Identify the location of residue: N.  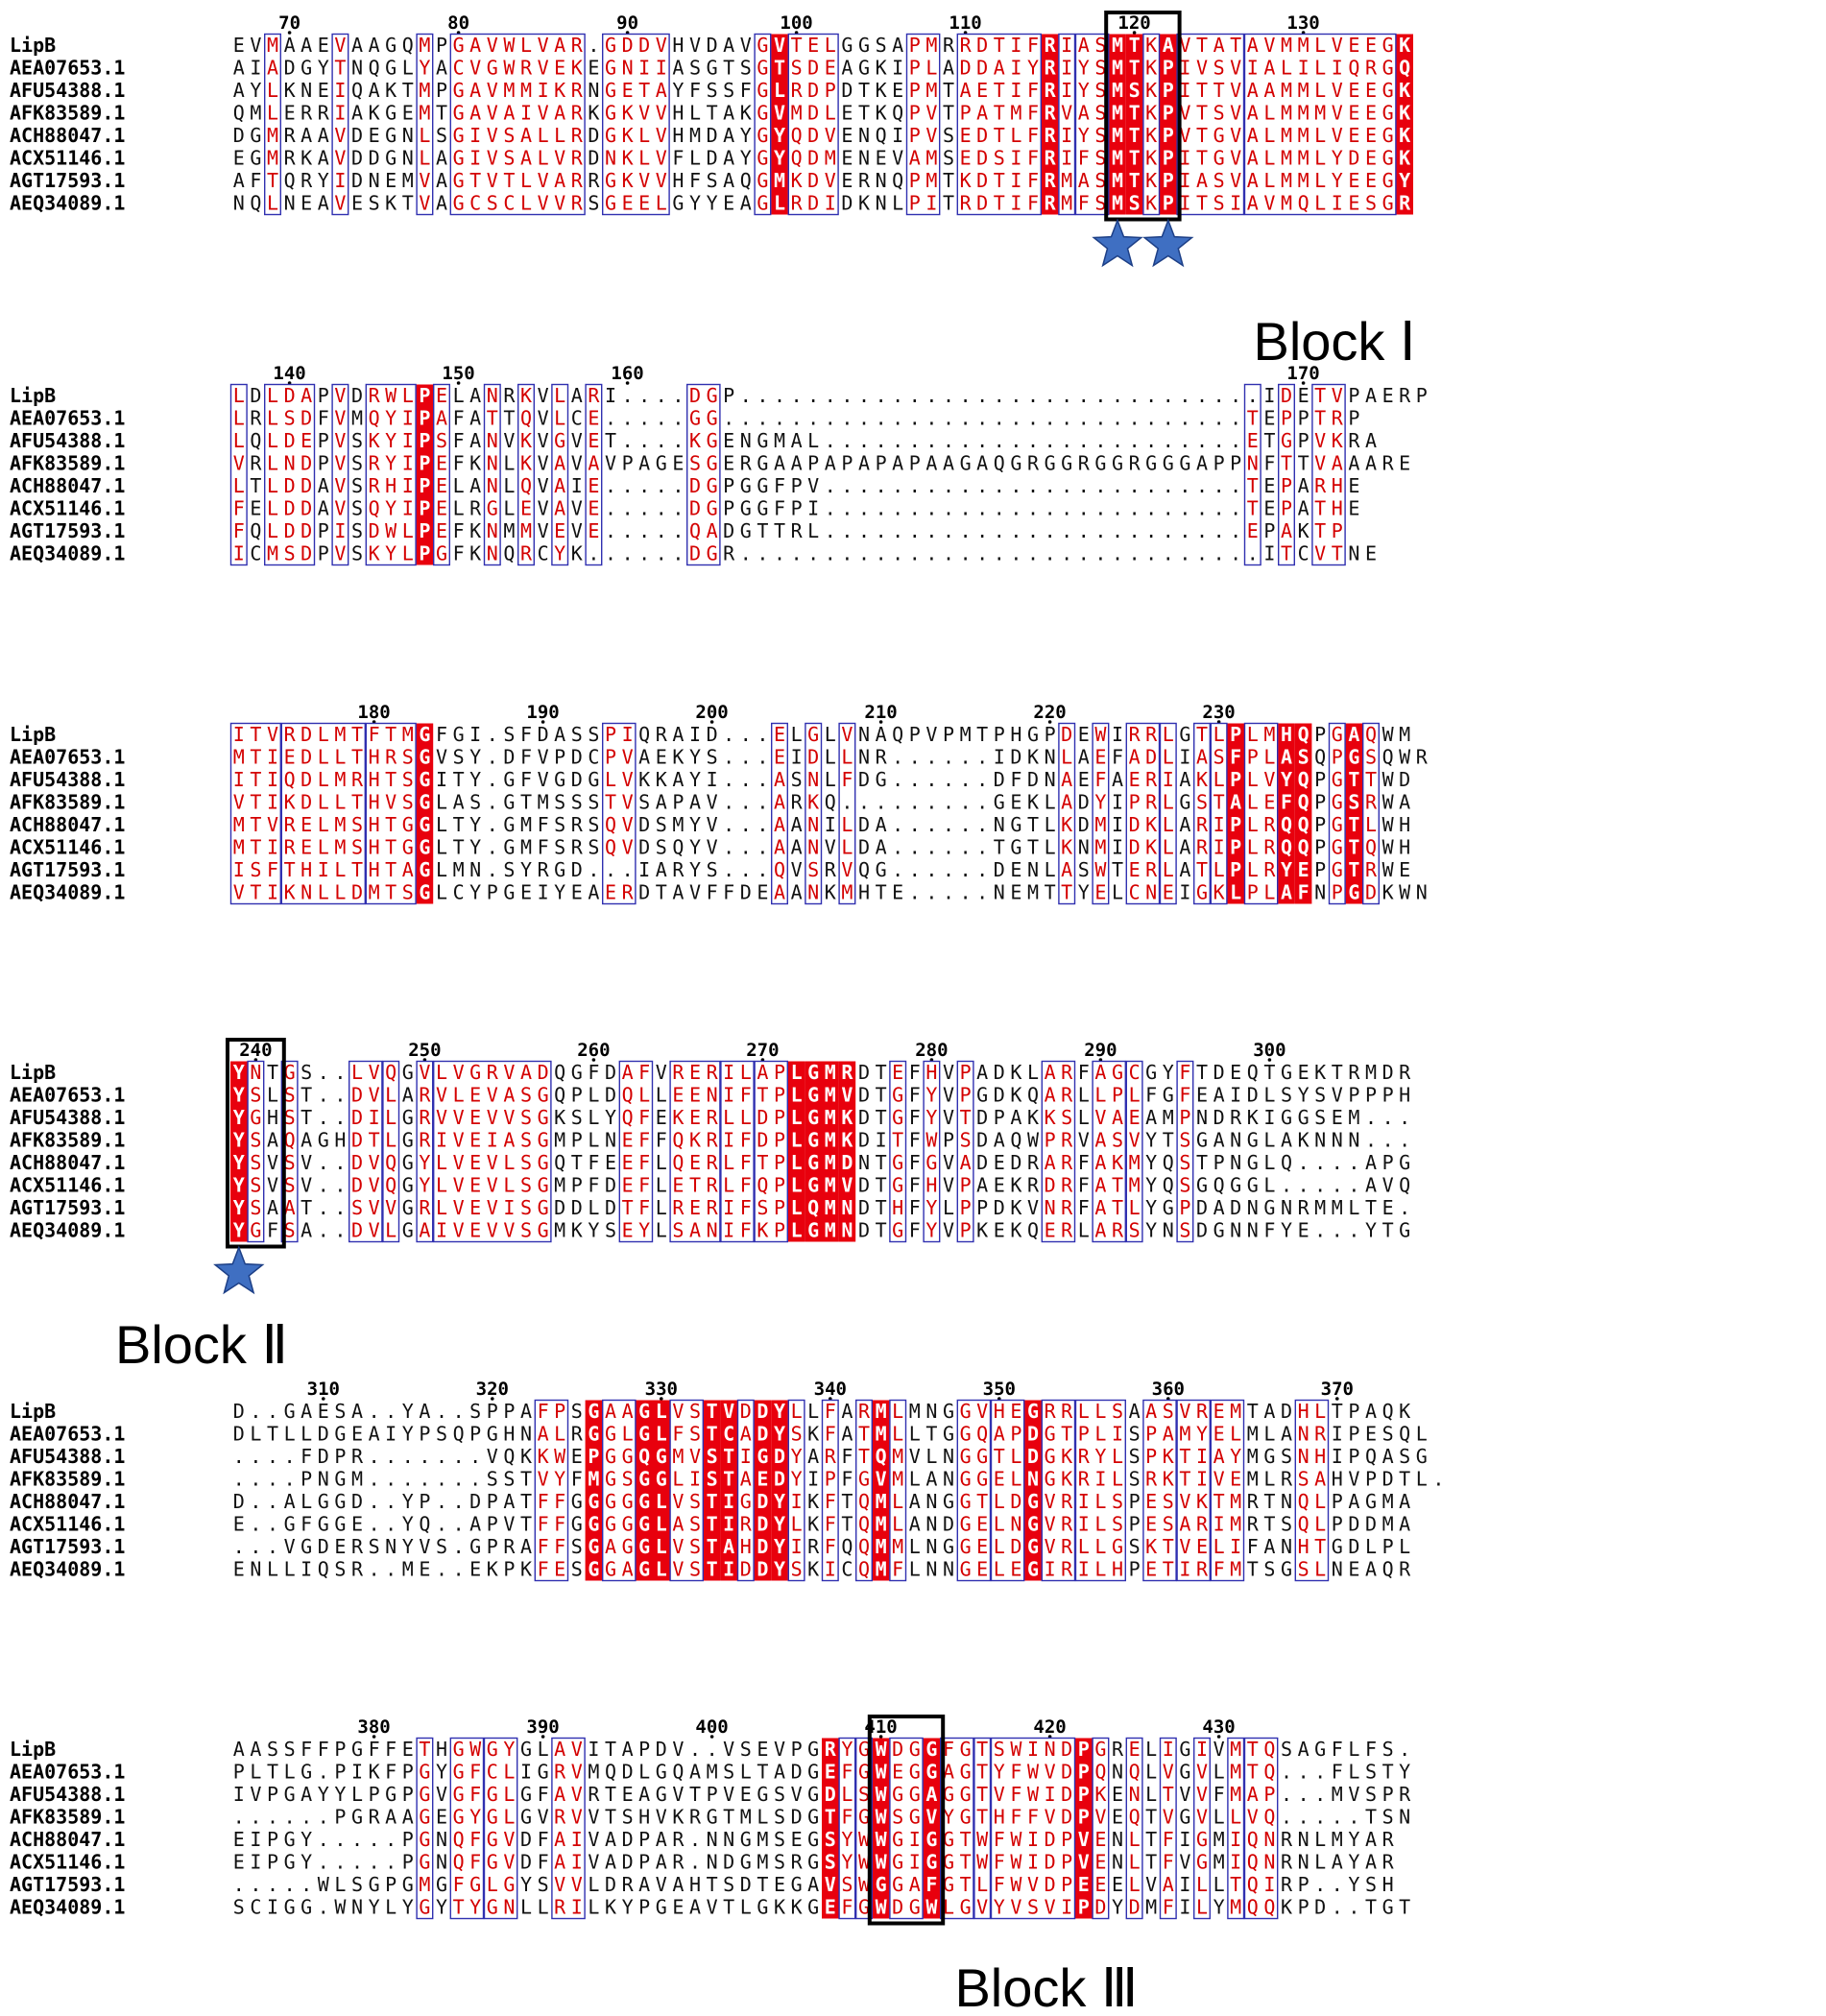
(493, 553).